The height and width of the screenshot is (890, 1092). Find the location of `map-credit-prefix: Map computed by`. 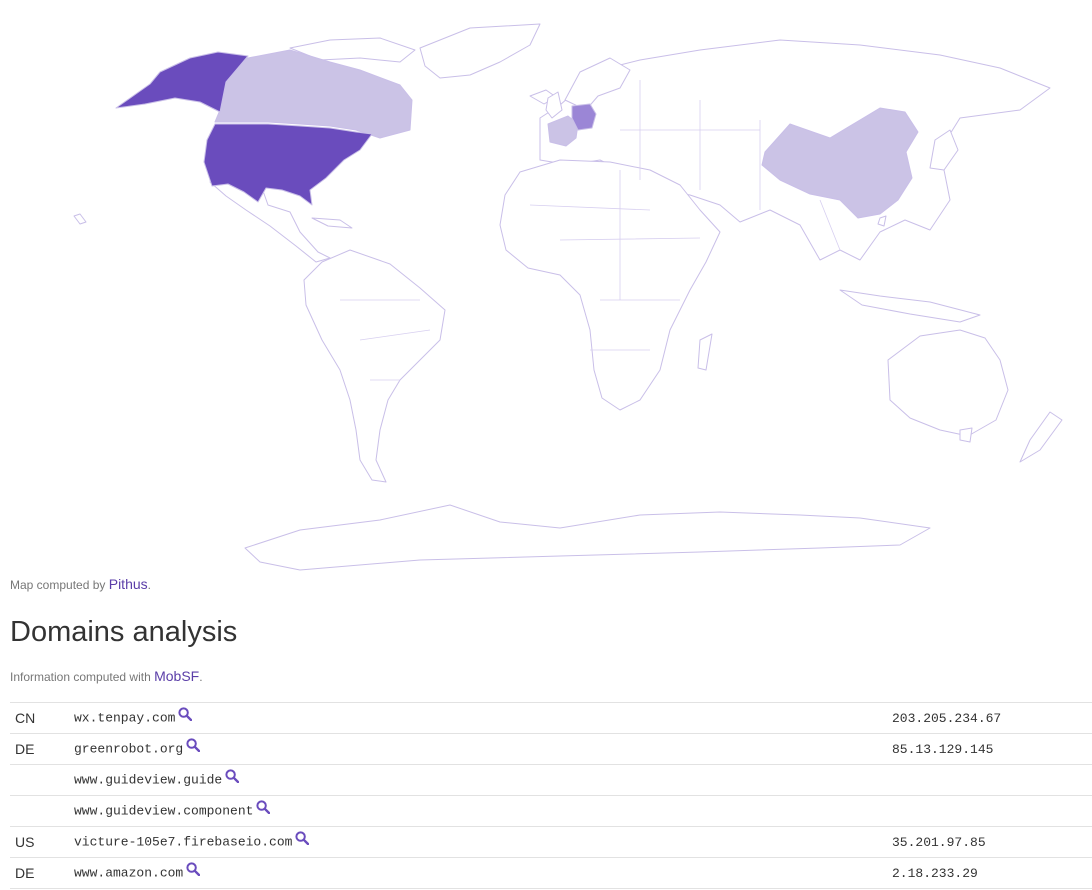

map-credit-prefix: Map computed by is located at coordinates (58, 585).